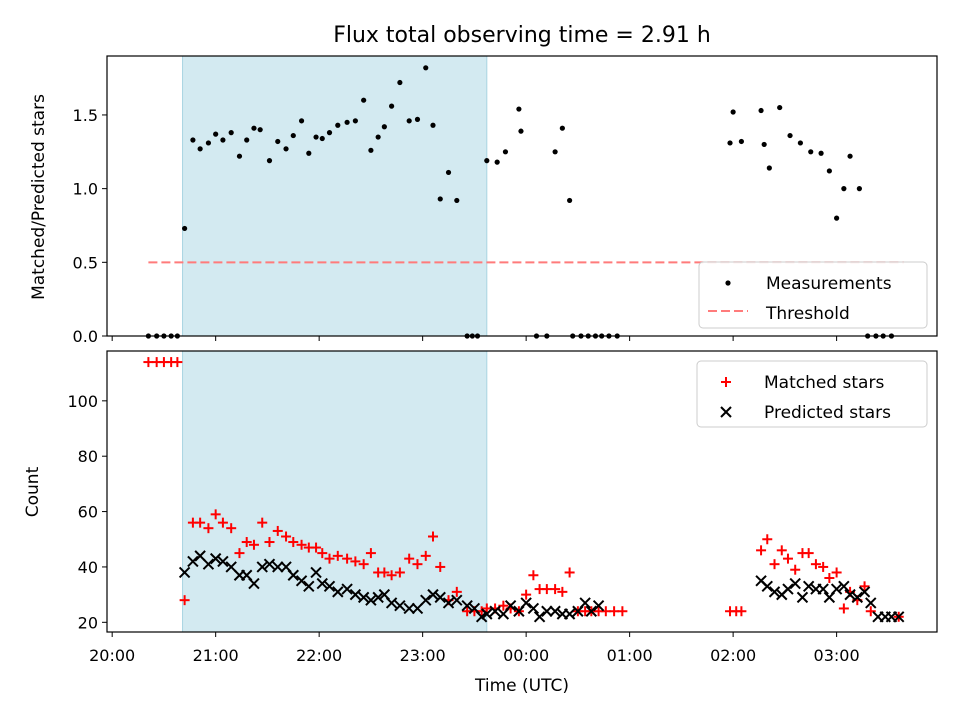 The height and width of the screenshot is (720, 960). I want to click on legend-dot-marker, so click(728, 283).